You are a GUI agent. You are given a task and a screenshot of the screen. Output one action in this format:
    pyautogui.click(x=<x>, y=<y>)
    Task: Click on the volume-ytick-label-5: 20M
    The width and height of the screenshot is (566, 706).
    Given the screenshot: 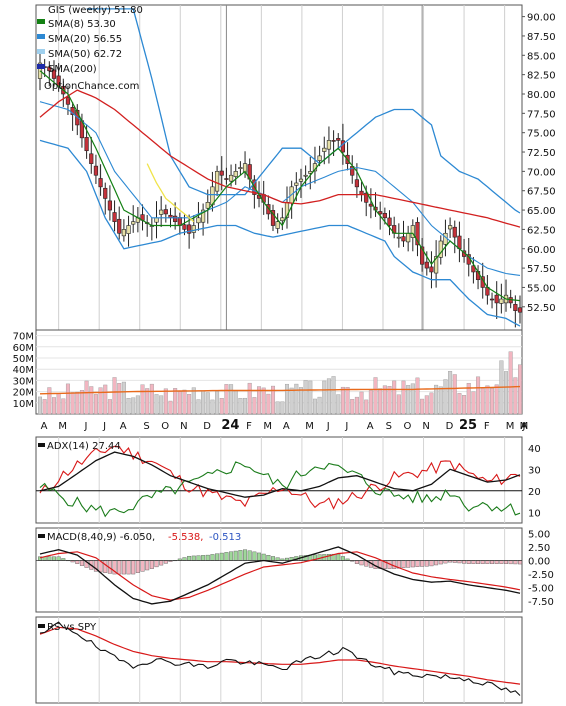 What is the action you would take?
    pyautogui.click(x=23, y=393)
    